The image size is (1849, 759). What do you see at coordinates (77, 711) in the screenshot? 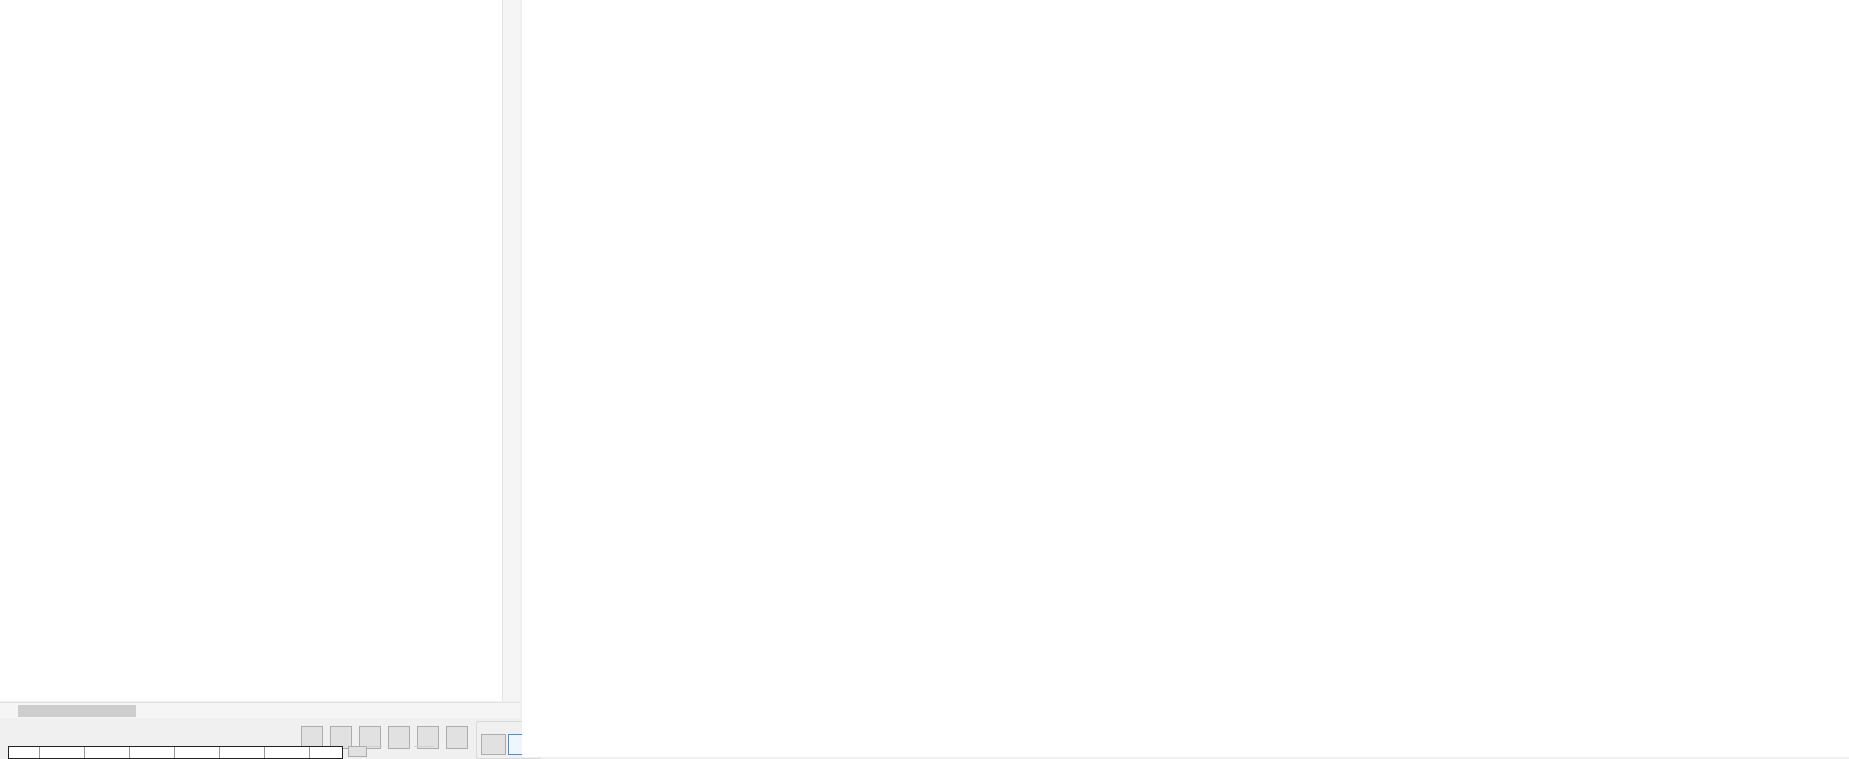
I see `scrollbar-thumb` at bounding box center [77, 711].